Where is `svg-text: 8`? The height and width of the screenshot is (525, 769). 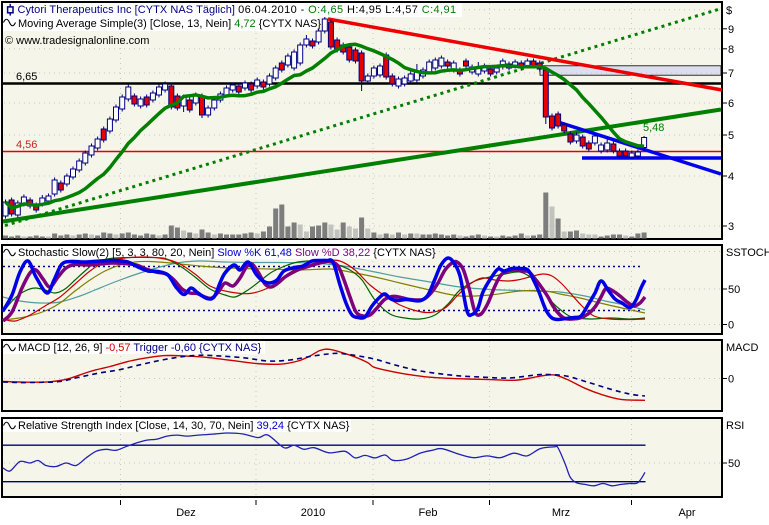
svg-text: 8 is located at coordinates (731, 50).